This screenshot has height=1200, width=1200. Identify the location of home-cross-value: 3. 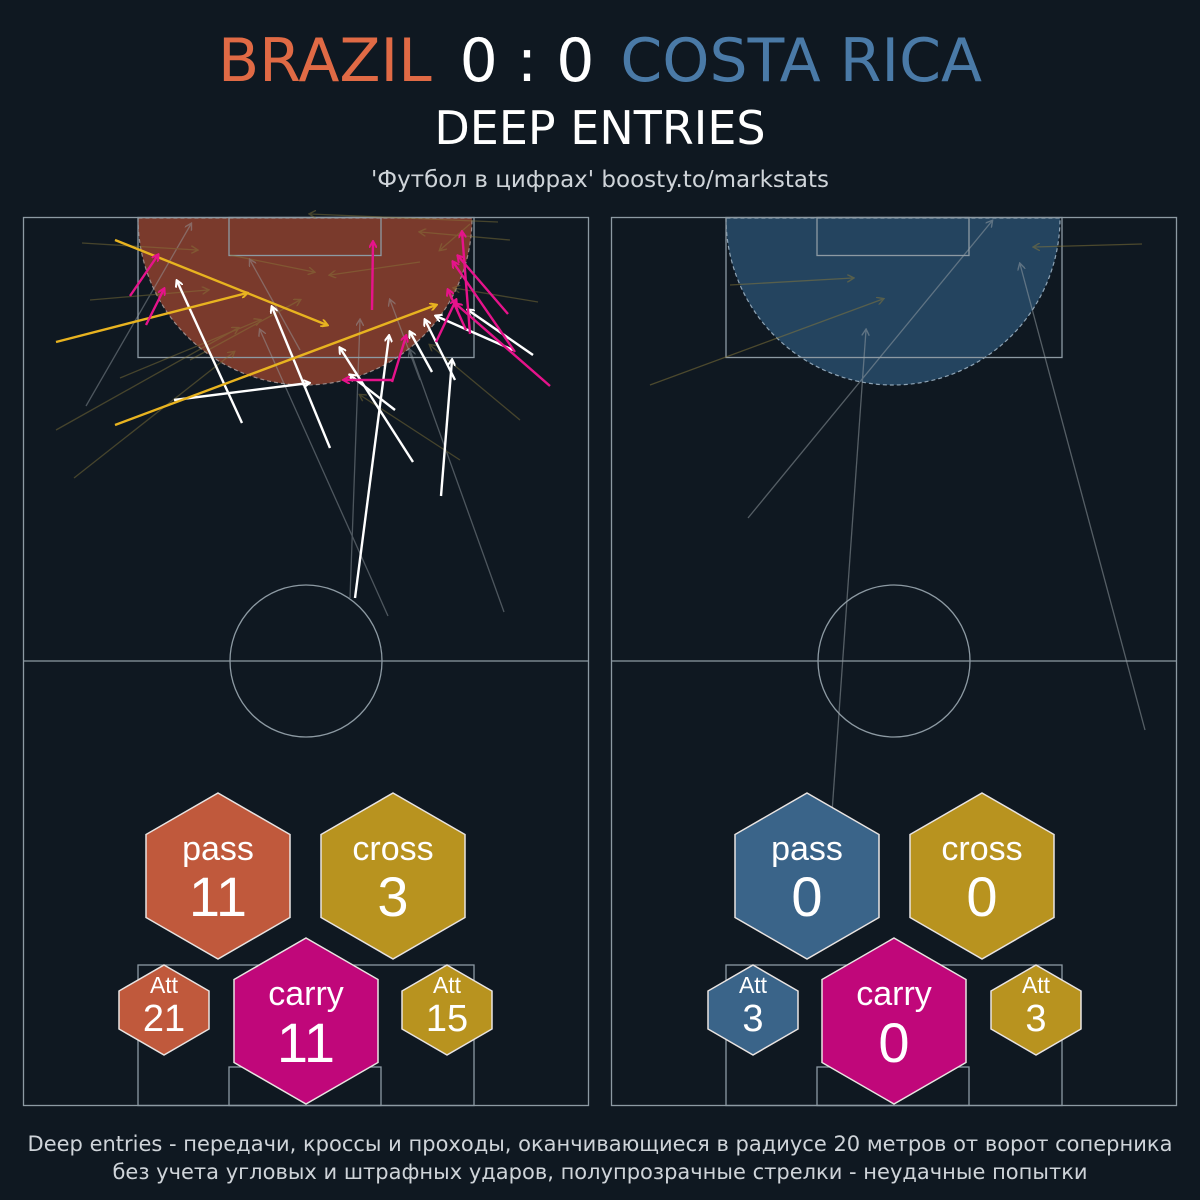
(392, 896).